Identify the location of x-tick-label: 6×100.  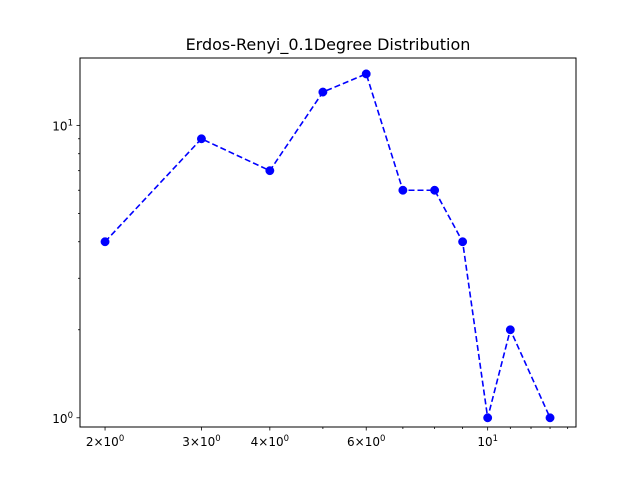
(366, 441).